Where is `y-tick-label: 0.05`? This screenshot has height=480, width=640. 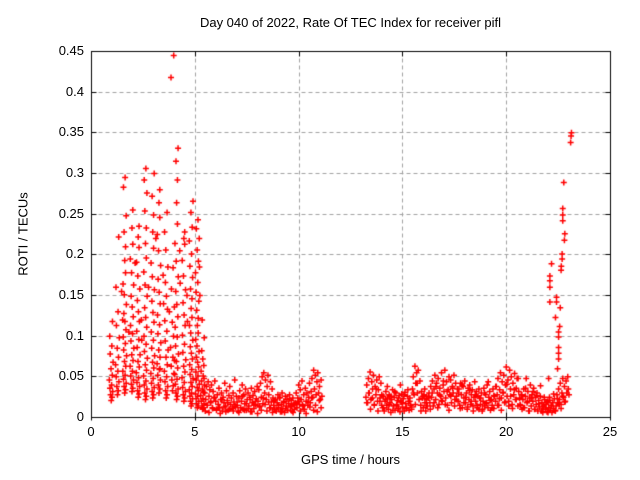
y-tick-label: 0.05 is located at coordinates (71, 376).